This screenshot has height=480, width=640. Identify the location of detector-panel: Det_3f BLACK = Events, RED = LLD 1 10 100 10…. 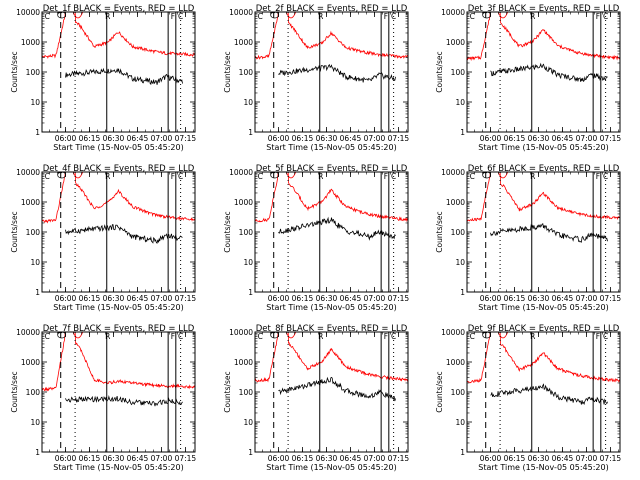
(528, 78).